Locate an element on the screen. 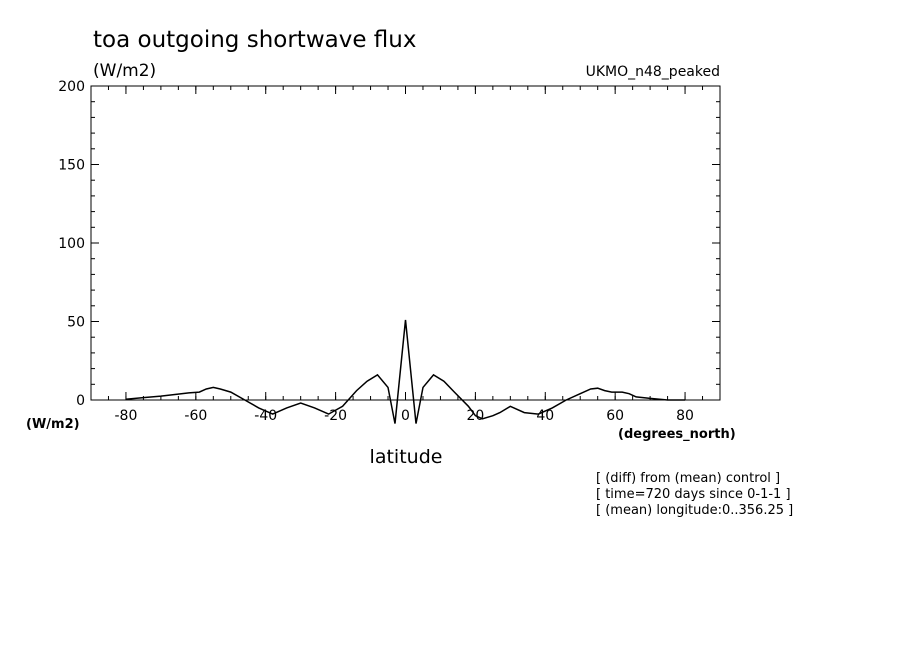 This screenshot has width=904, height=654. x-tick-label: -60 is located at coordinates (195, 416).